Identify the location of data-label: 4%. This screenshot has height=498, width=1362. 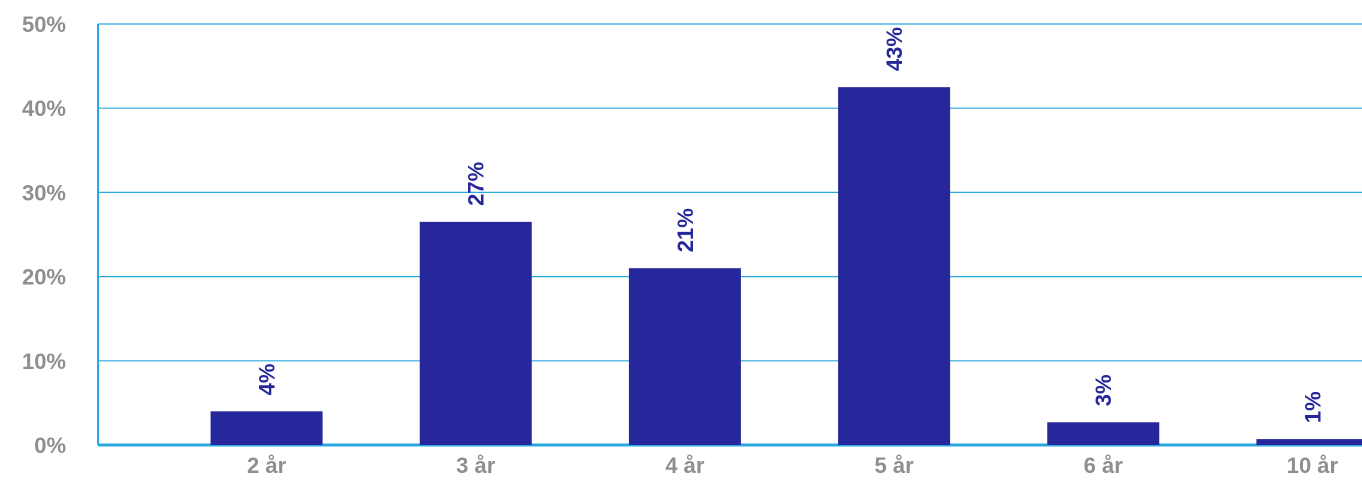
(267, 380).